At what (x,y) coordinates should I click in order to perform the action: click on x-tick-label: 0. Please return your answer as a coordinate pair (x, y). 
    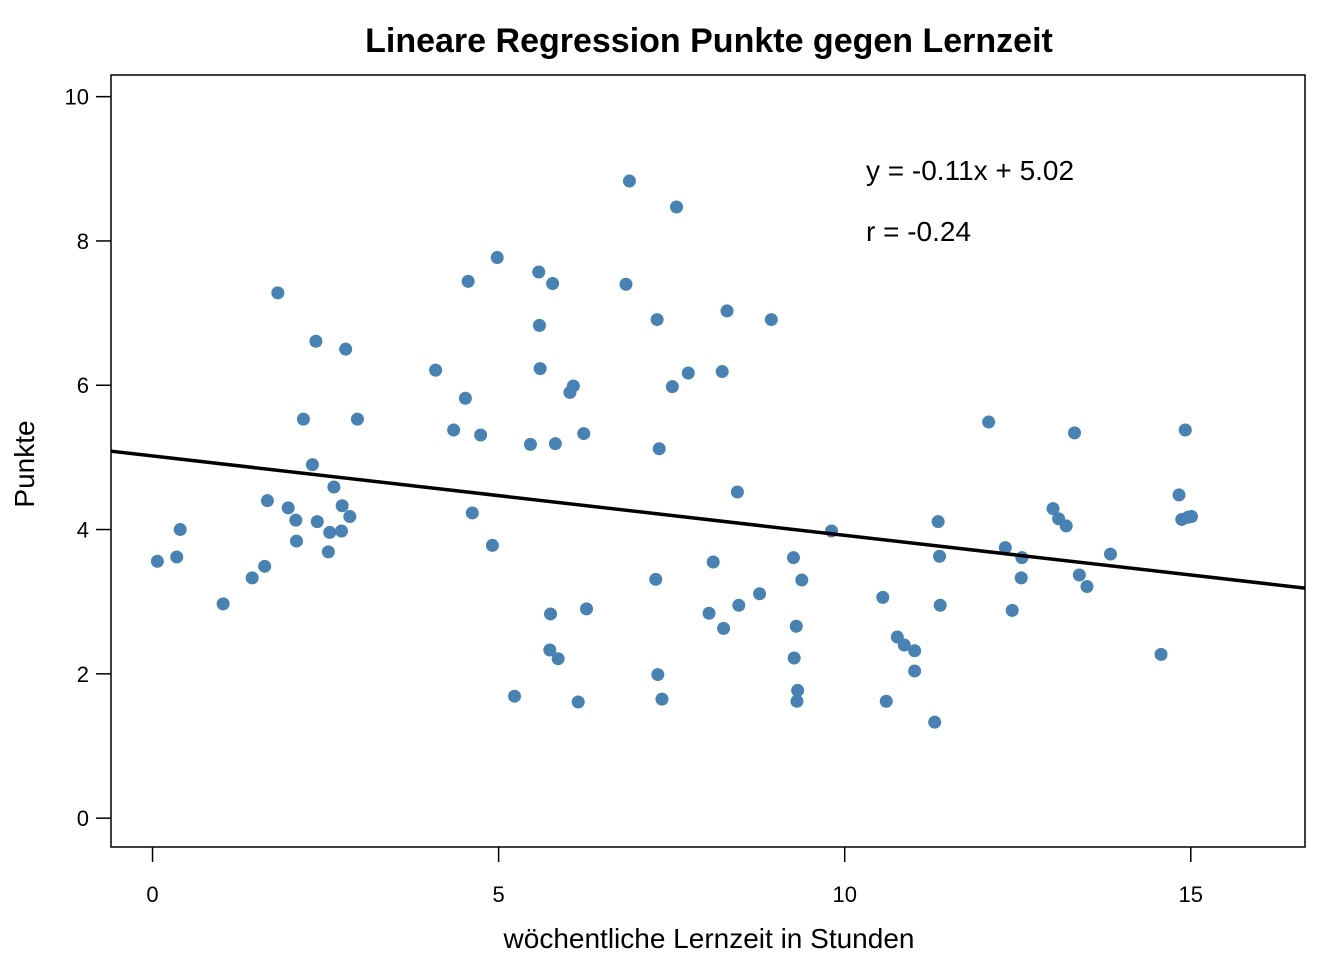
    Looking at the image, I should click on (152, 894).